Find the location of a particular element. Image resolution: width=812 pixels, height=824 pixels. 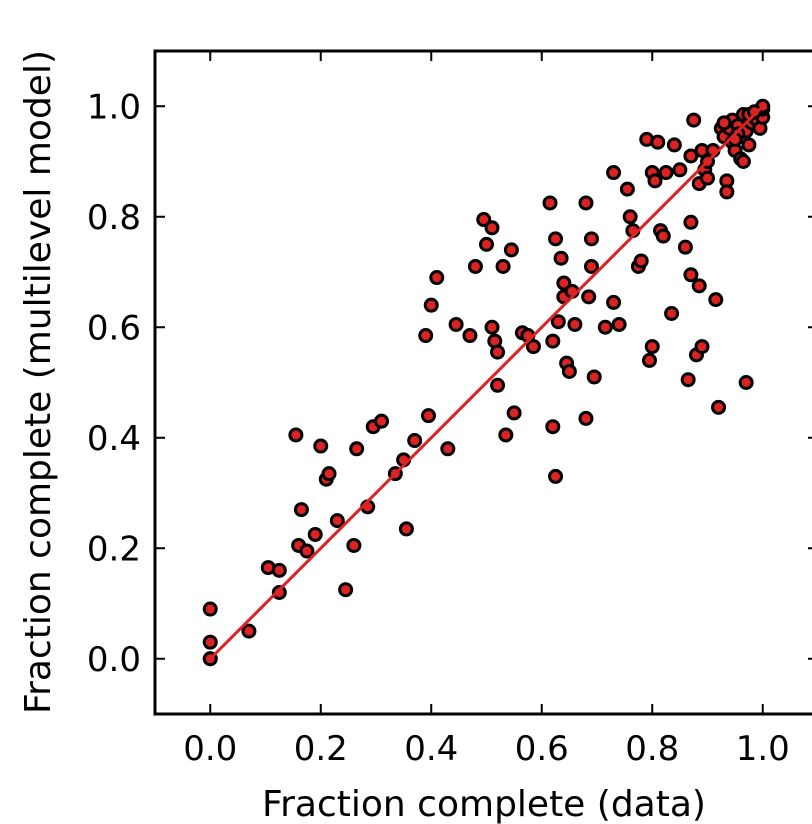

y-axis-label: Fraction complete (multilevel model) is located at coordinates (38, 382).